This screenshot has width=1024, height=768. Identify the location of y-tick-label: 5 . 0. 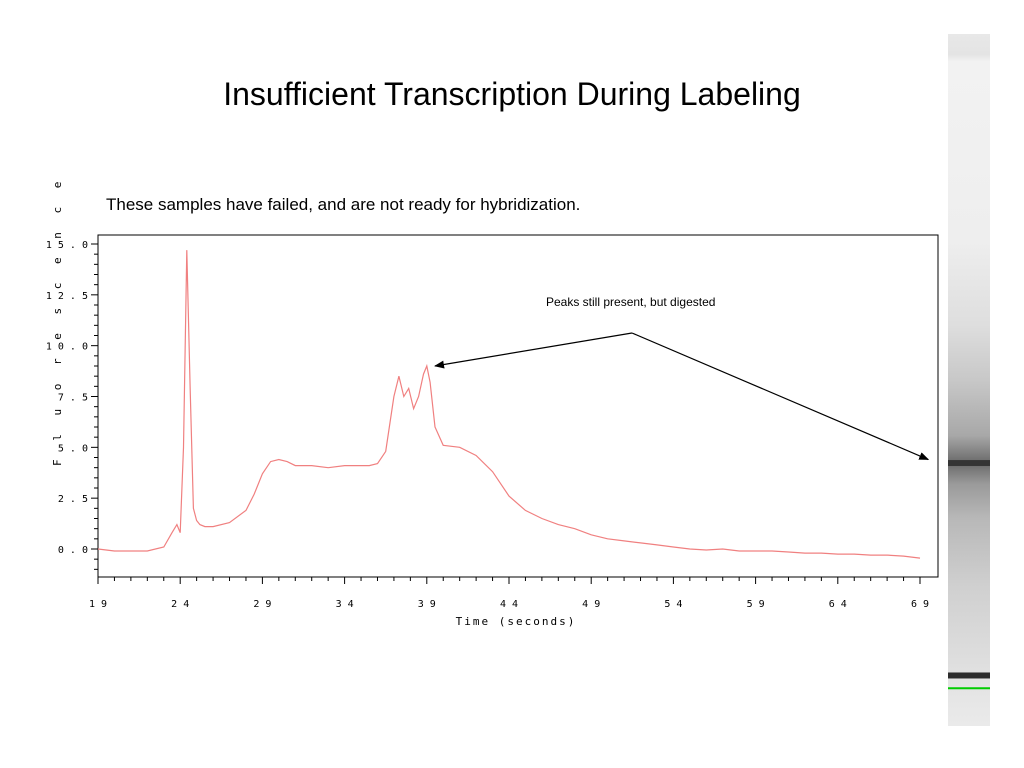
(73, 448).